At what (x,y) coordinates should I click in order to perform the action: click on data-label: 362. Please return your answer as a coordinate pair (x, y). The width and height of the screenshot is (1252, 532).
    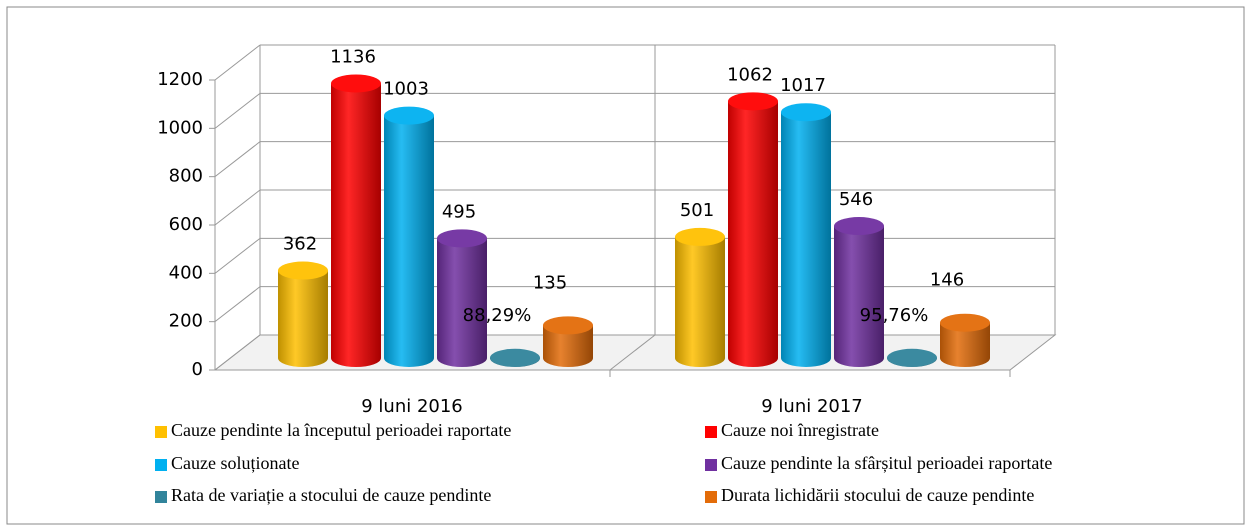
    Looking at the image, I should click on (300, 244).